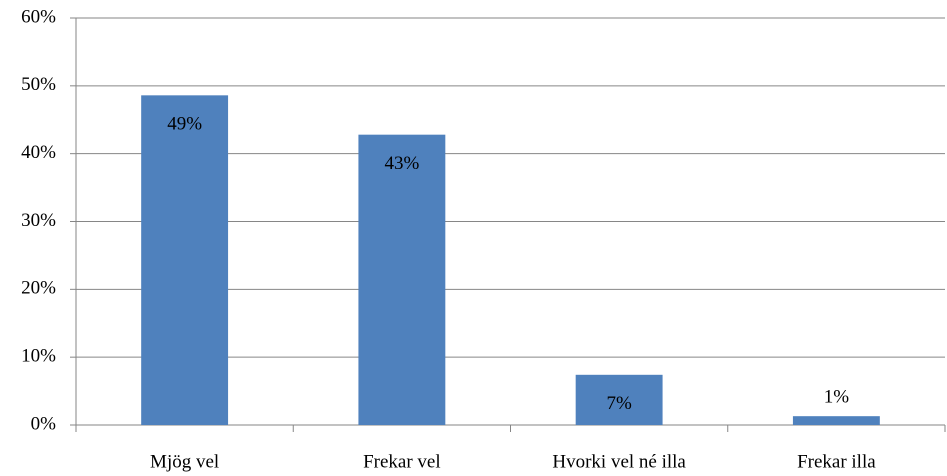  I want to click on data-label: 1%, so click(837, 397).